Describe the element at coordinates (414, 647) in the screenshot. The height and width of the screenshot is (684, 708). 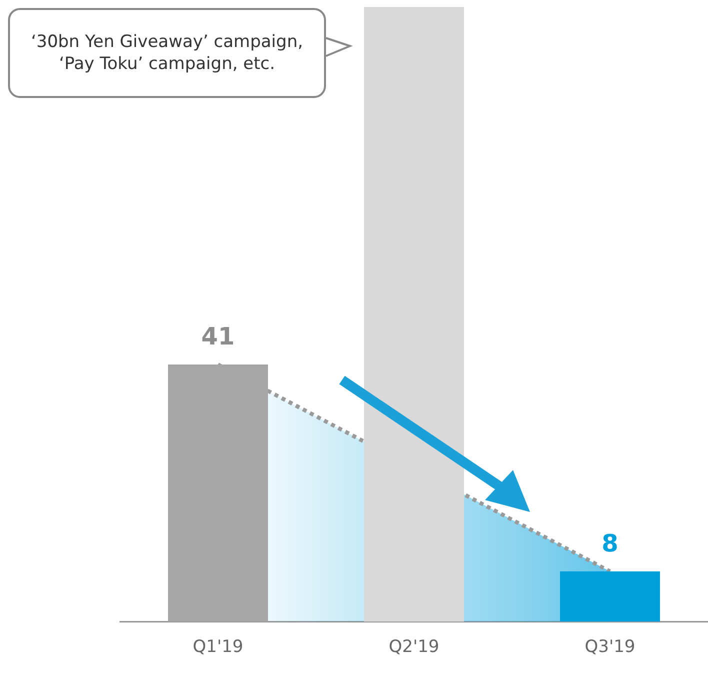
I see `x-tick-label: Q2'19` at that location.